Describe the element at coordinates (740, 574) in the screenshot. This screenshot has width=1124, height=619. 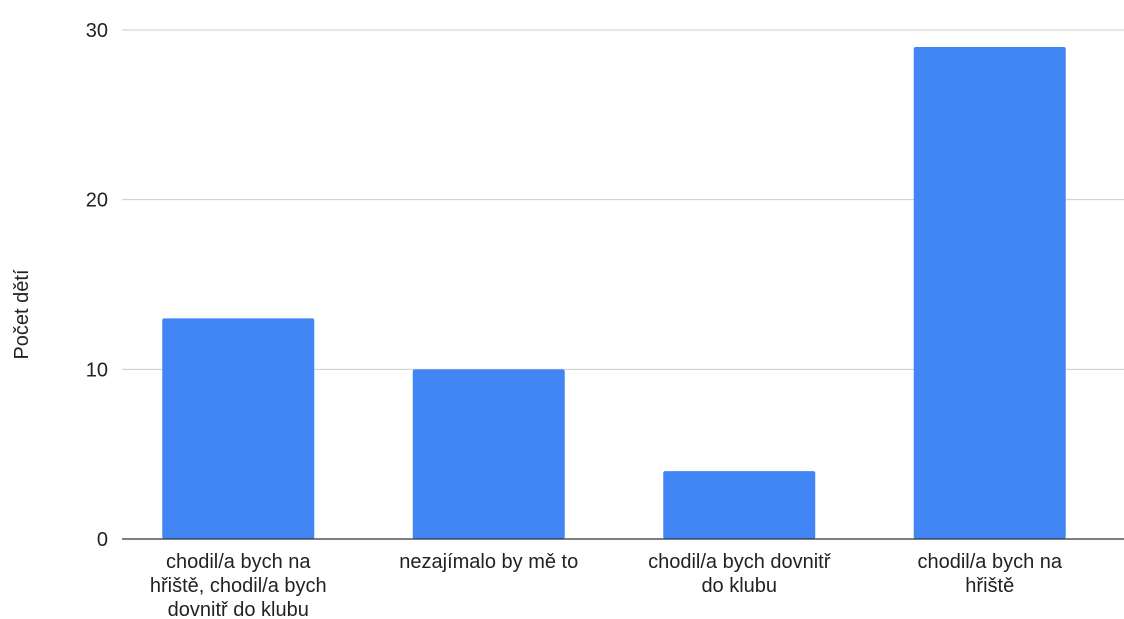
I see `x-category-label: chodil/a bych dovnitř do klubu` at that location.